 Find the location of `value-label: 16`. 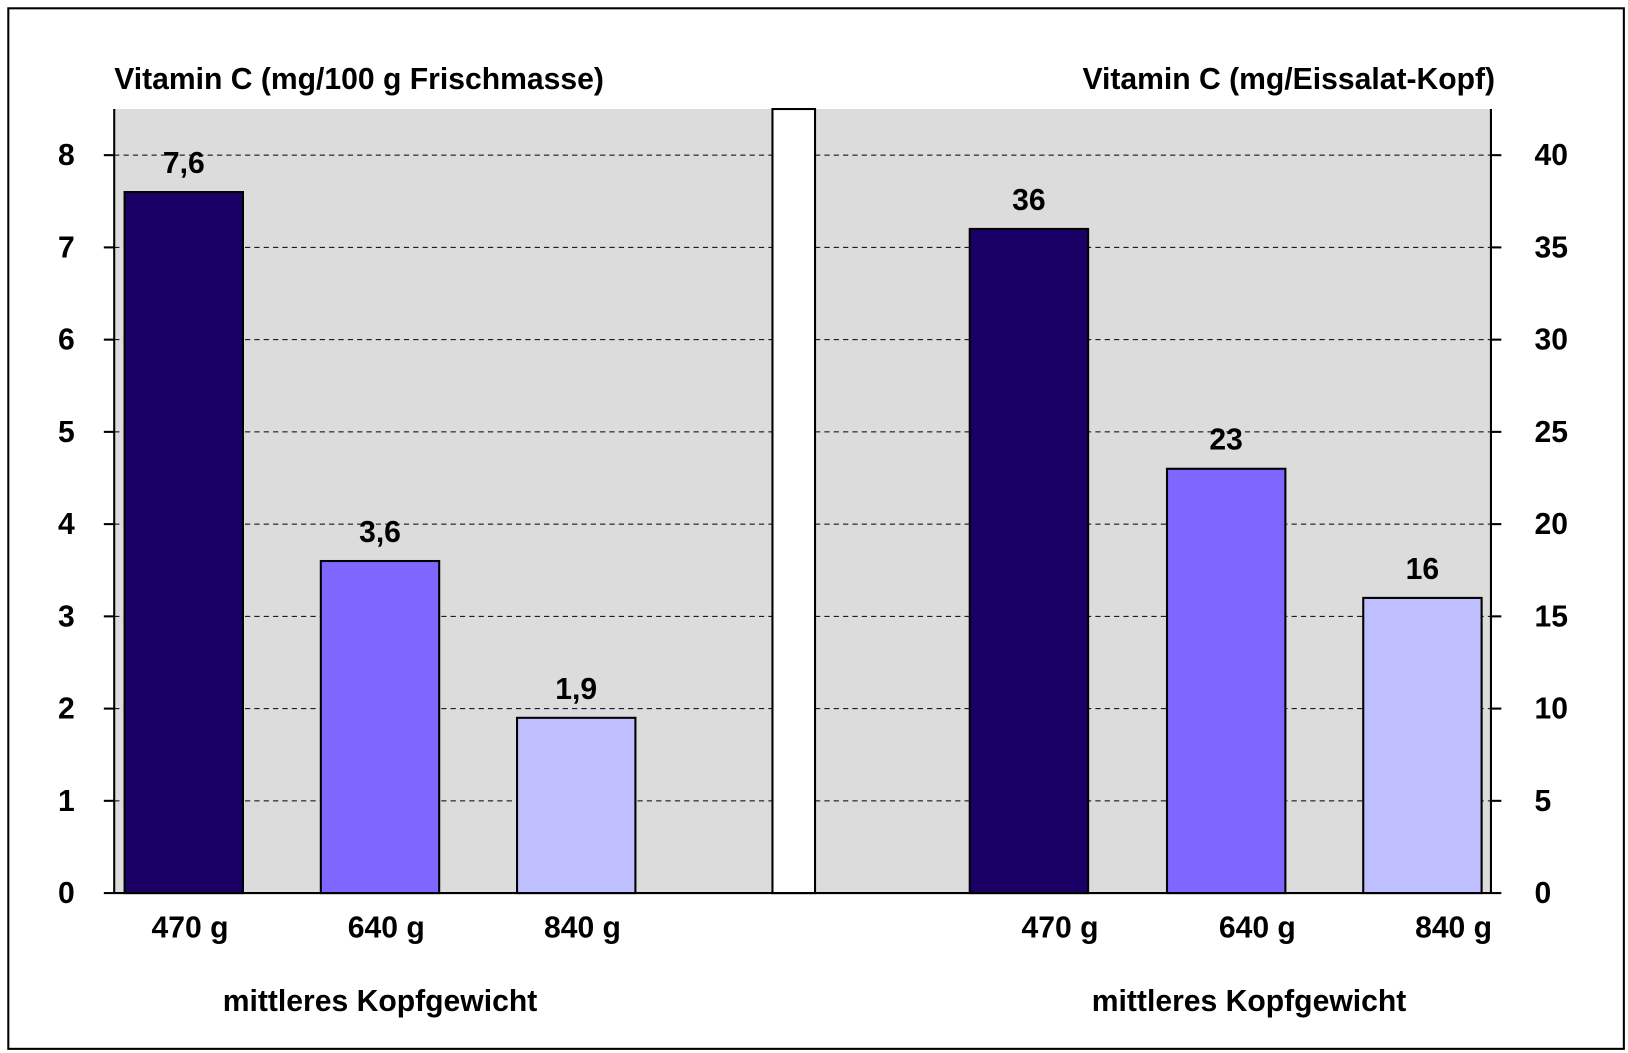

value-label: 16 is located at coordinates (1422, 569).